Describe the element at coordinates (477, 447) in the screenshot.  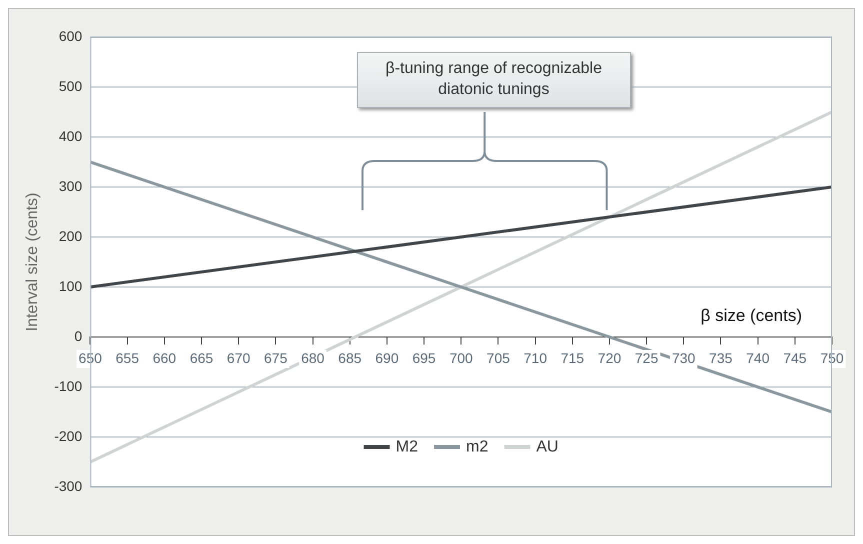
I see `legend-label: m2` at that location.